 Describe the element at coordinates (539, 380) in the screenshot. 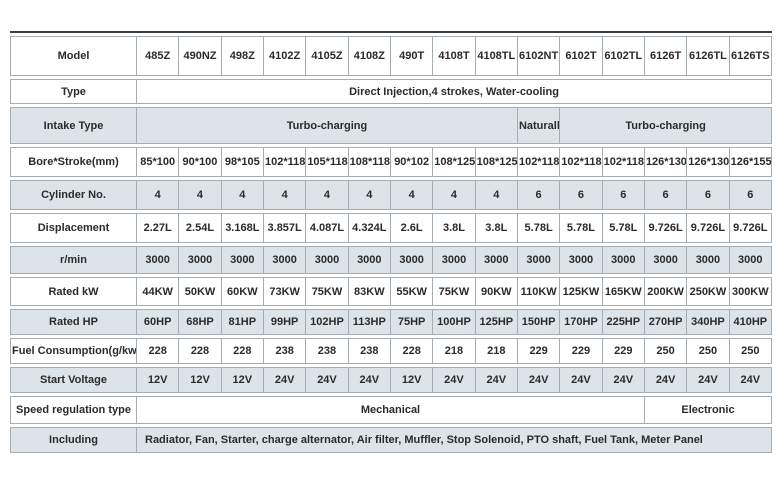

I see `cell-start-voltage-9: 24V` at that location.